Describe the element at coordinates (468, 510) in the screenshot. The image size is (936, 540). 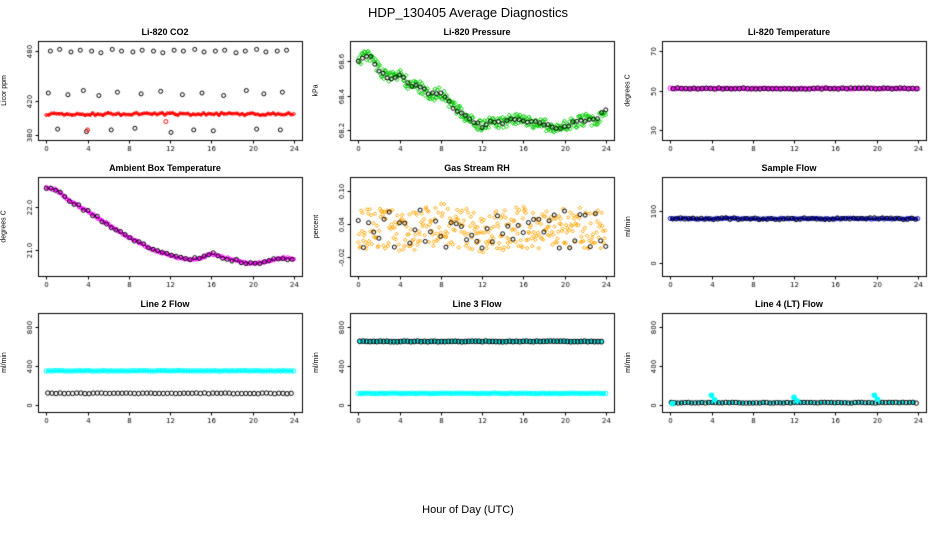
I see `x-axis-label: Hour of Day (UTC)` at that location.